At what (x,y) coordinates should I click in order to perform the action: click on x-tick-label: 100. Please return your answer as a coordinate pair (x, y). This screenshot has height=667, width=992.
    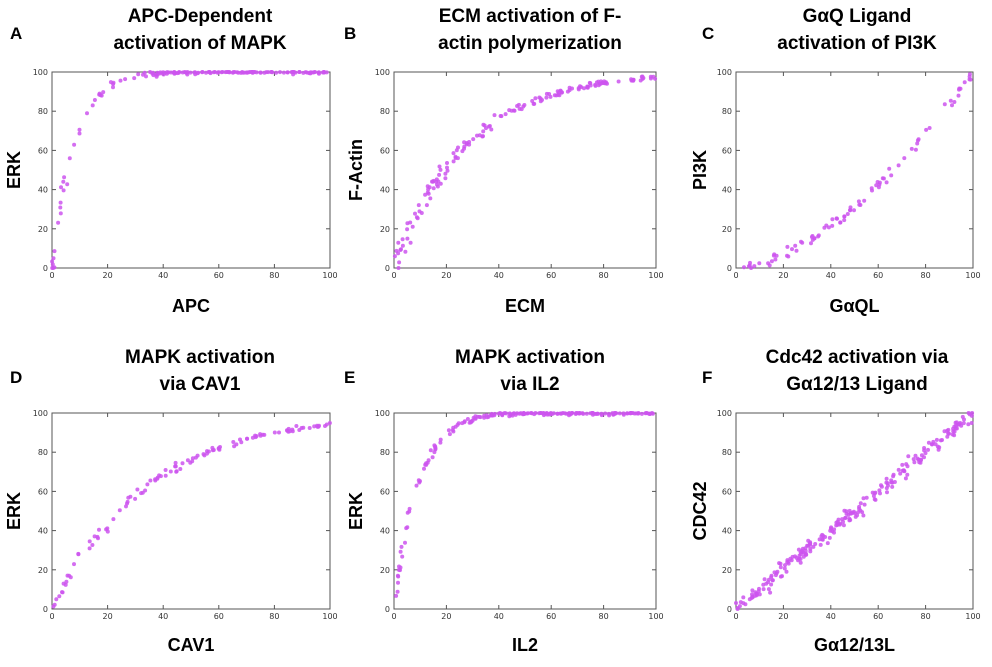
    Looking at the image, I should click on (329, 616).